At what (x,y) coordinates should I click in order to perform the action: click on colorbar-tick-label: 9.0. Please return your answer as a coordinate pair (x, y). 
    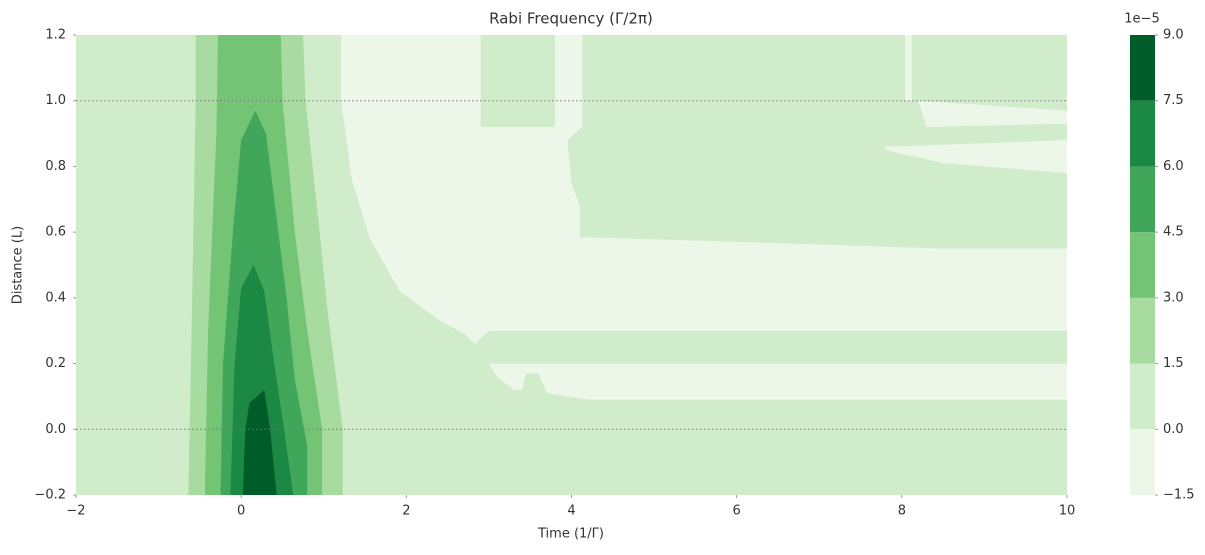
    Looking at the image, I should click on (1173, 35).